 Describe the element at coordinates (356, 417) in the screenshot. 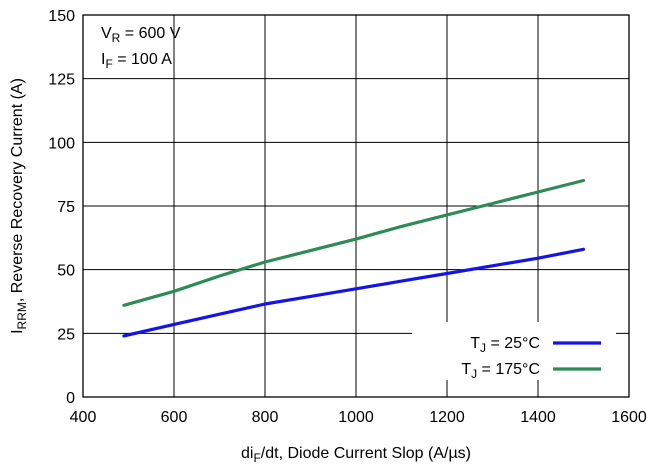

I see `x-tick-label: 1000` at that location.